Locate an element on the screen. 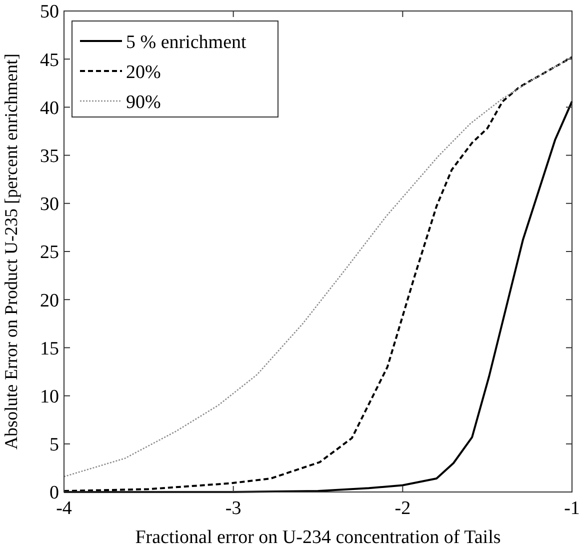 Image resolution: width=586 pixels, height=553 pixels. legend-label: 90% is located at coordinates (143, 102).